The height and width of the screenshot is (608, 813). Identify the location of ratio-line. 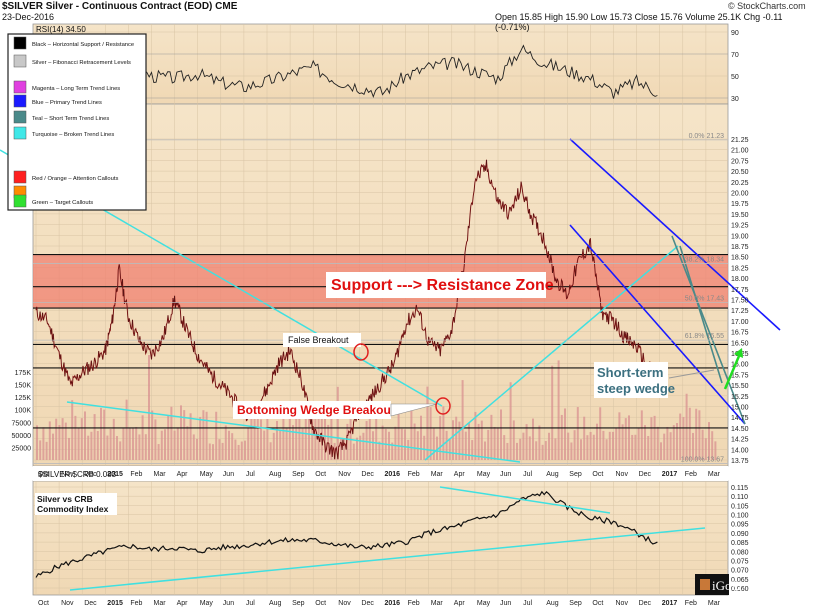
(346, 534).